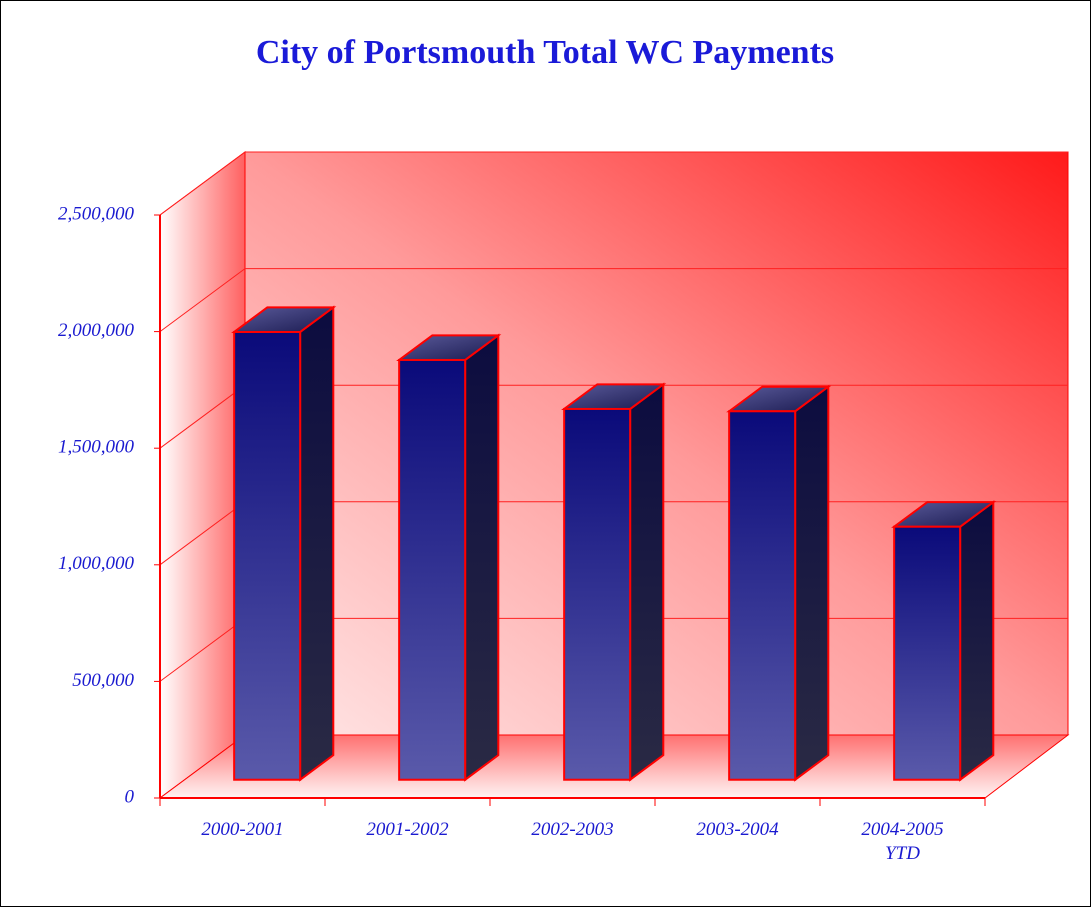 The image size is (1091, 907). What do you see at coordinates (902, 841) in the screenshot?
I see `x-tick-label: 2004-2005 YTD` at bounding box center [902, 841].